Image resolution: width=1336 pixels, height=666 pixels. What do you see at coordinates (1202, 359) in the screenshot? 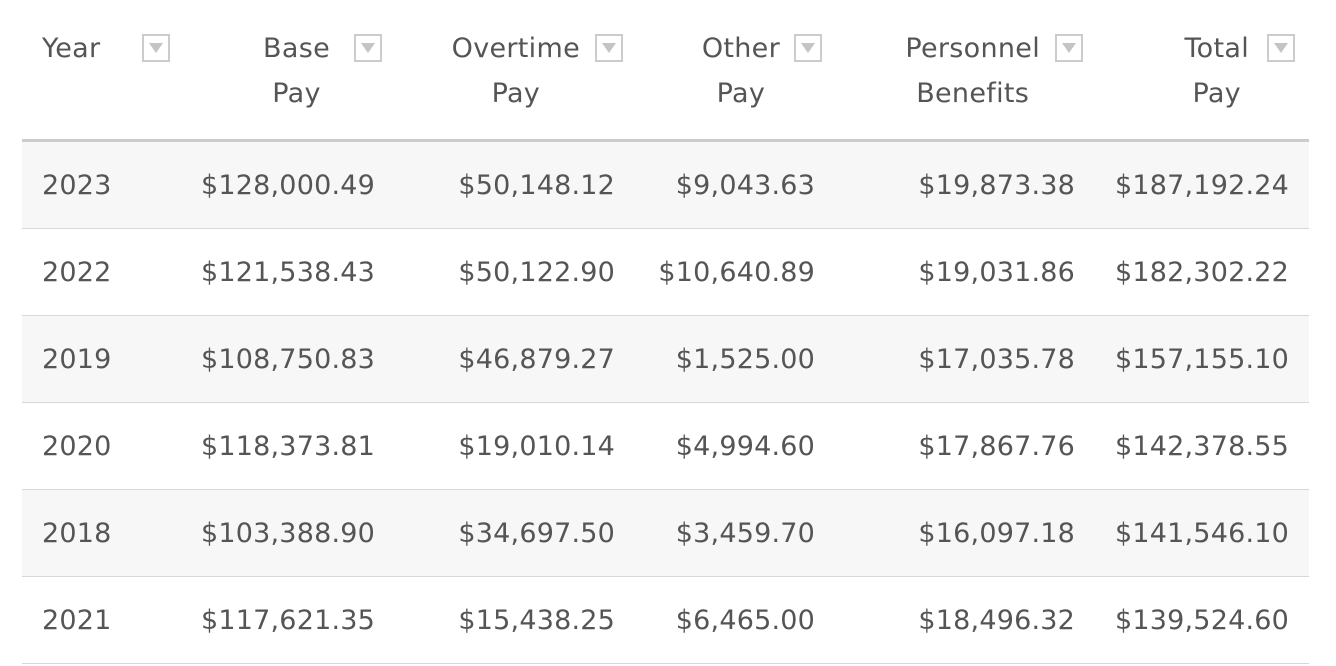
I see `total-pay-cell: $157,155.10` at bounding box center [1202, 359].